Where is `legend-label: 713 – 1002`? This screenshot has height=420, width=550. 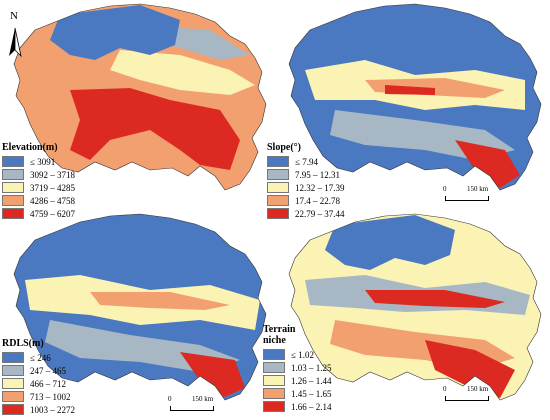 legend-label: 713 – 1002 is located at coordinates (50, 396).